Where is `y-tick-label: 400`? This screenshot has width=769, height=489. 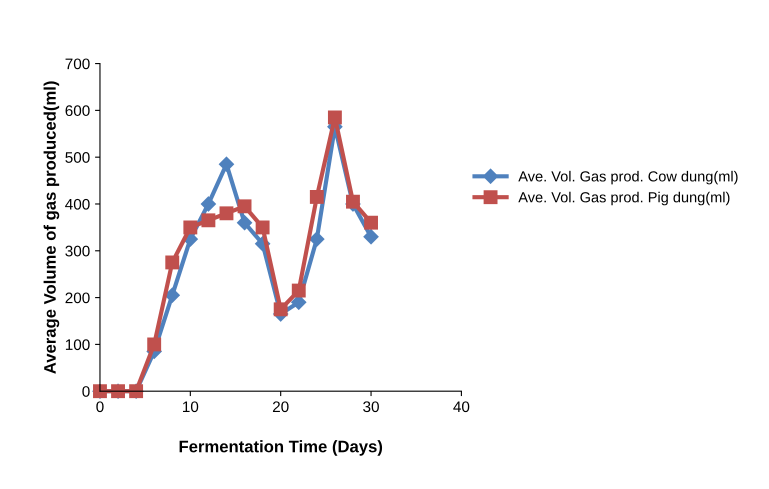
y-tick-label: 400 is located at coordinates (77, 204).